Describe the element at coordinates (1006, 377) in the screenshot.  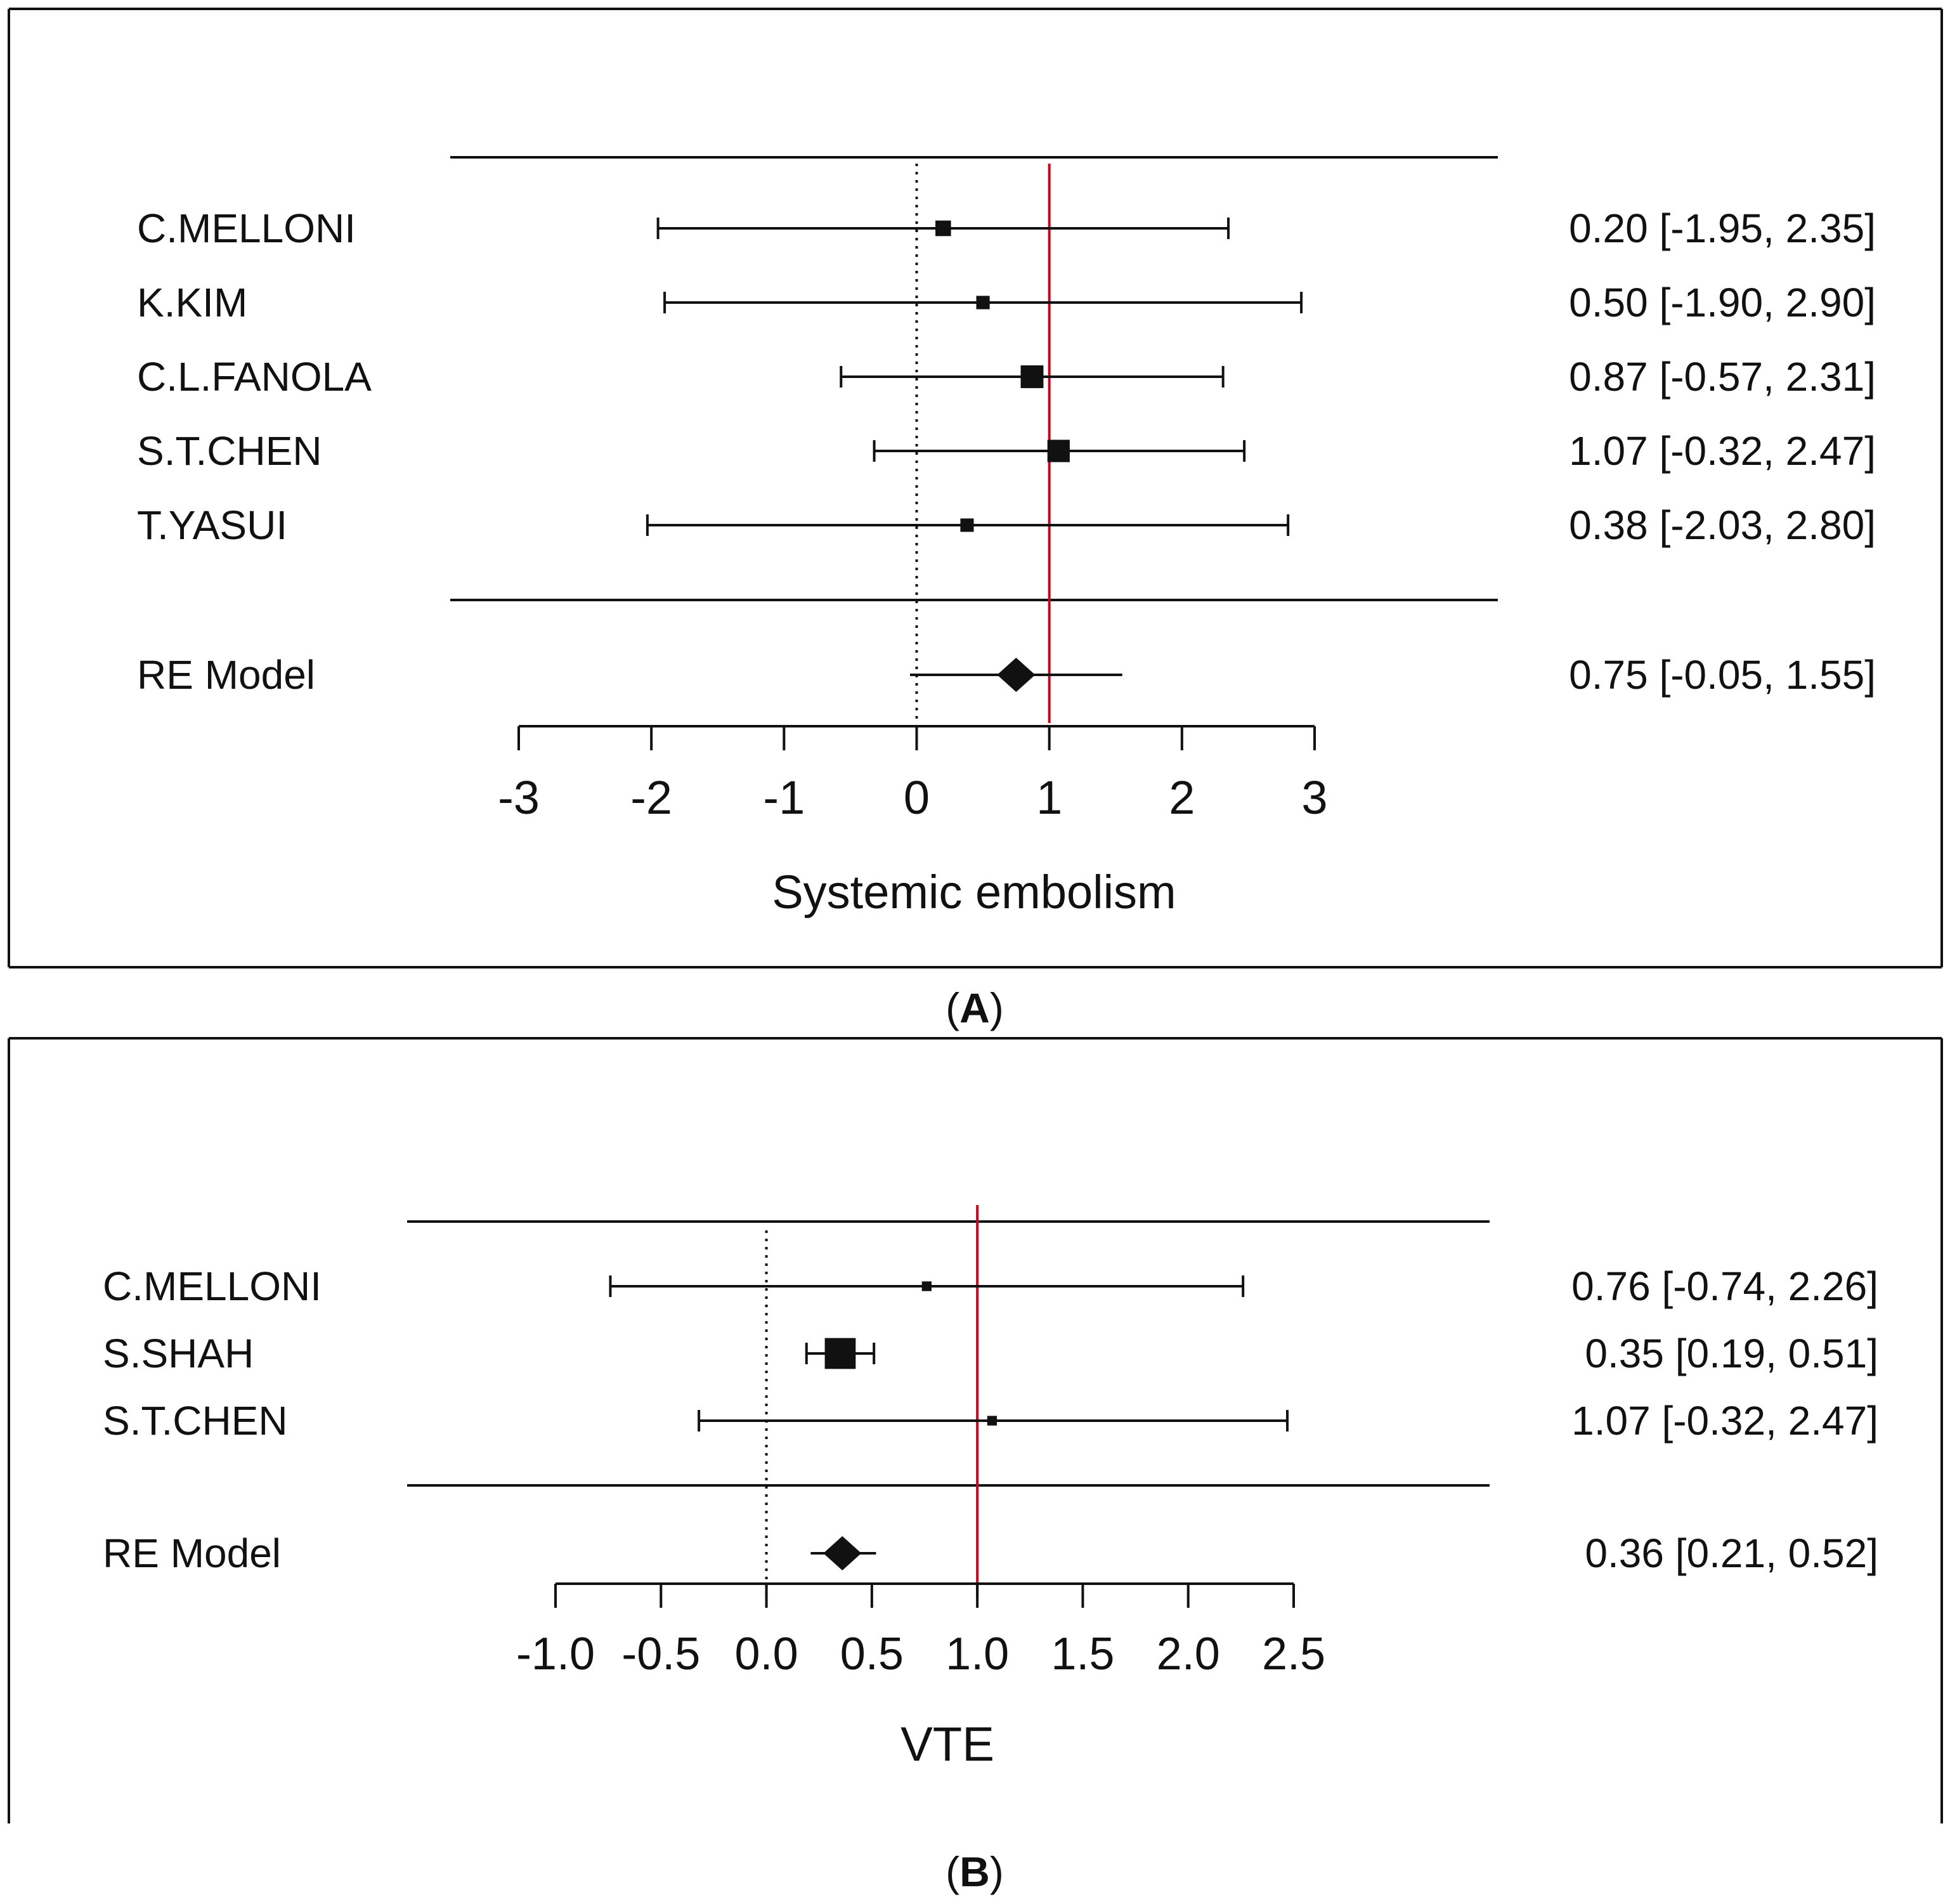
I see `study-row: C.L.FANOLA 0.87 [-0.57, 2.31]` at that location.